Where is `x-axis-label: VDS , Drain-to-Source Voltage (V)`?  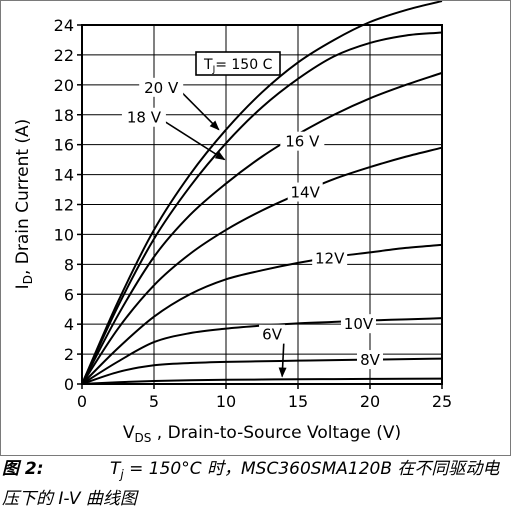 x-axis-label: VDS , Drain-to-Source Voltage (V) is located at coordinates (262, 434).